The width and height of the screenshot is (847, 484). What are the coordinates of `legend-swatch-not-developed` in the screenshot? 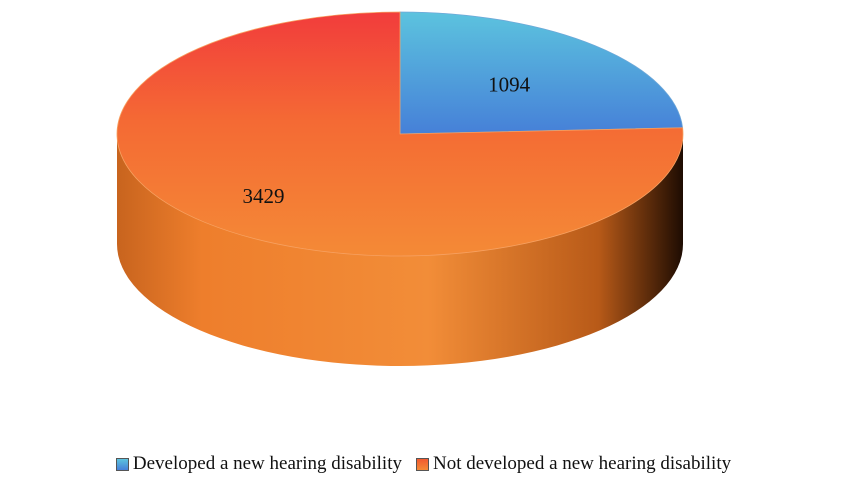 It's located at (422, 464).